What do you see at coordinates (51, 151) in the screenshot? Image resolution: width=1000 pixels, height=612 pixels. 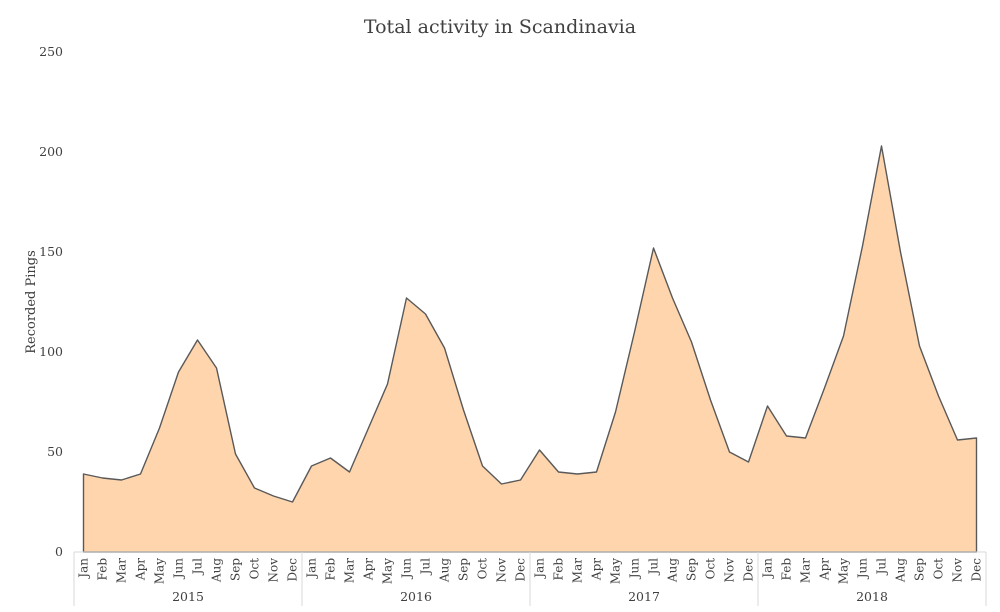 I see `y-tick-label: 200` at bounding box center [51, 151].